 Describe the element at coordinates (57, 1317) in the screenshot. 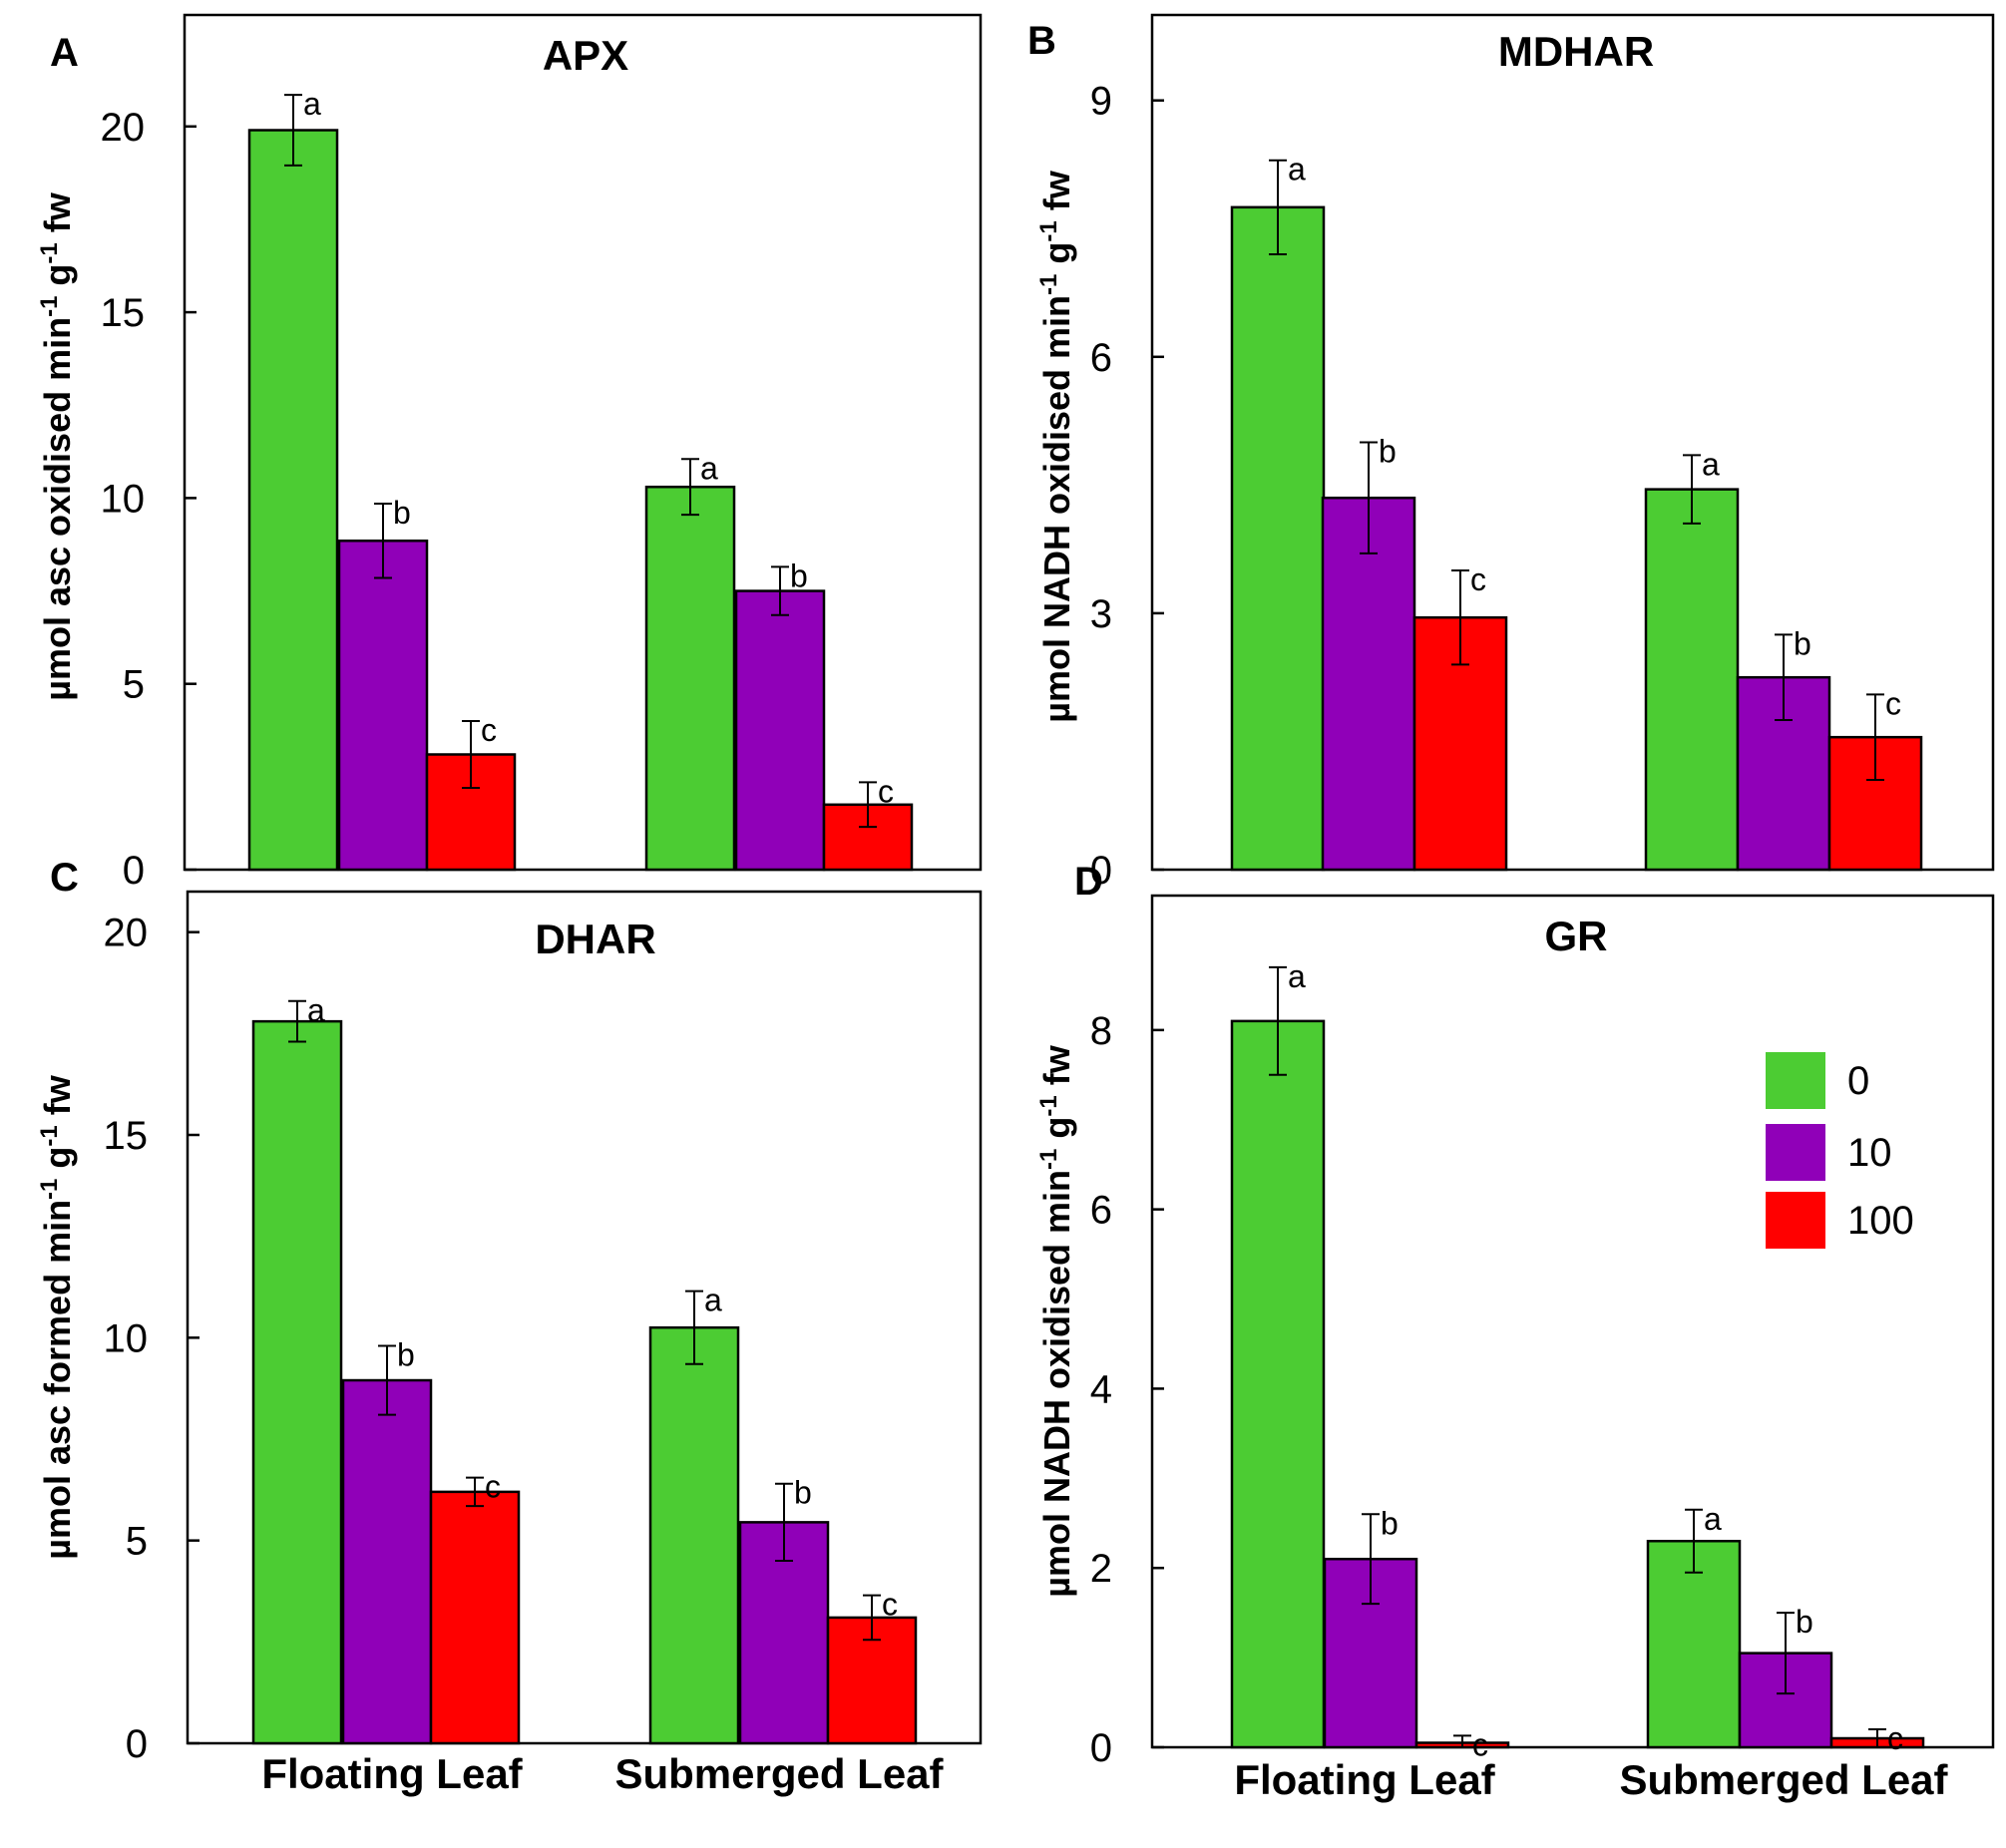

I see `y-axis-label: µmol asc formed min-1 g-1 fw` at that location.